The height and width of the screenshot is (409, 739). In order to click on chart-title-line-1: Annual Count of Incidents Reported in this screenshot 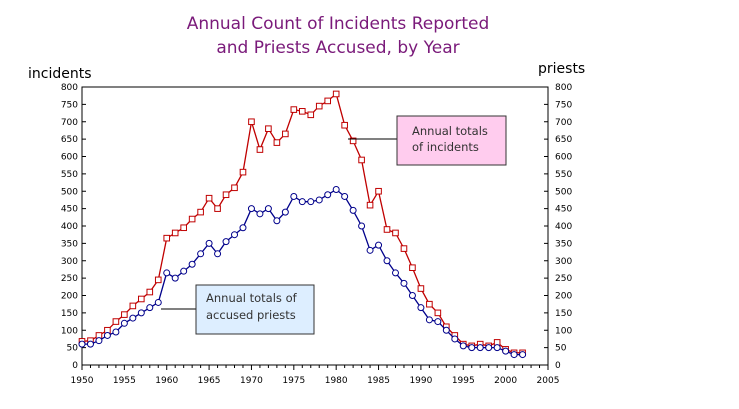, I will do `click(338, 24)`.